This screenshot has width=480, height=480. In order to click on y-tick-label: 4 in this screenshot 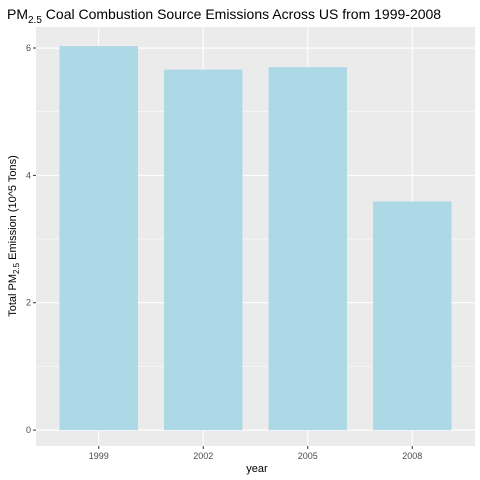, I will do `click(28, 175)`.